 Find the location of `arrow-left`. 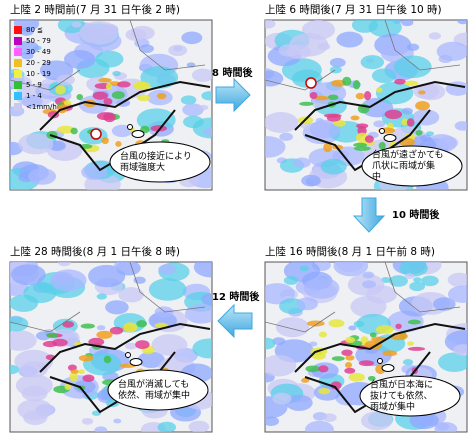

arrow-left is located at coordinates (235, 321).